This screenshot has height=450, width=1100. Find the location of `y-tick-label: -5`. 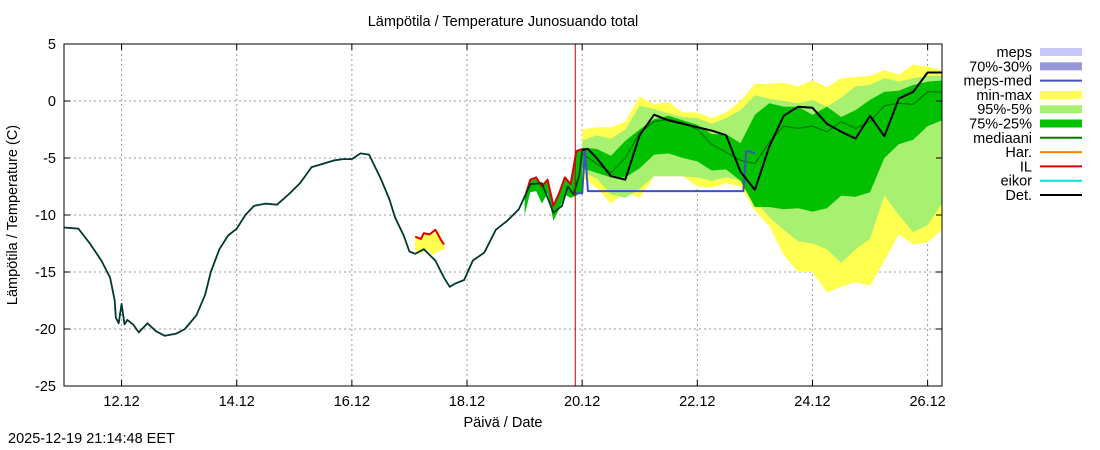

y-tick-label: -5 is located at coordinates (49, 159).